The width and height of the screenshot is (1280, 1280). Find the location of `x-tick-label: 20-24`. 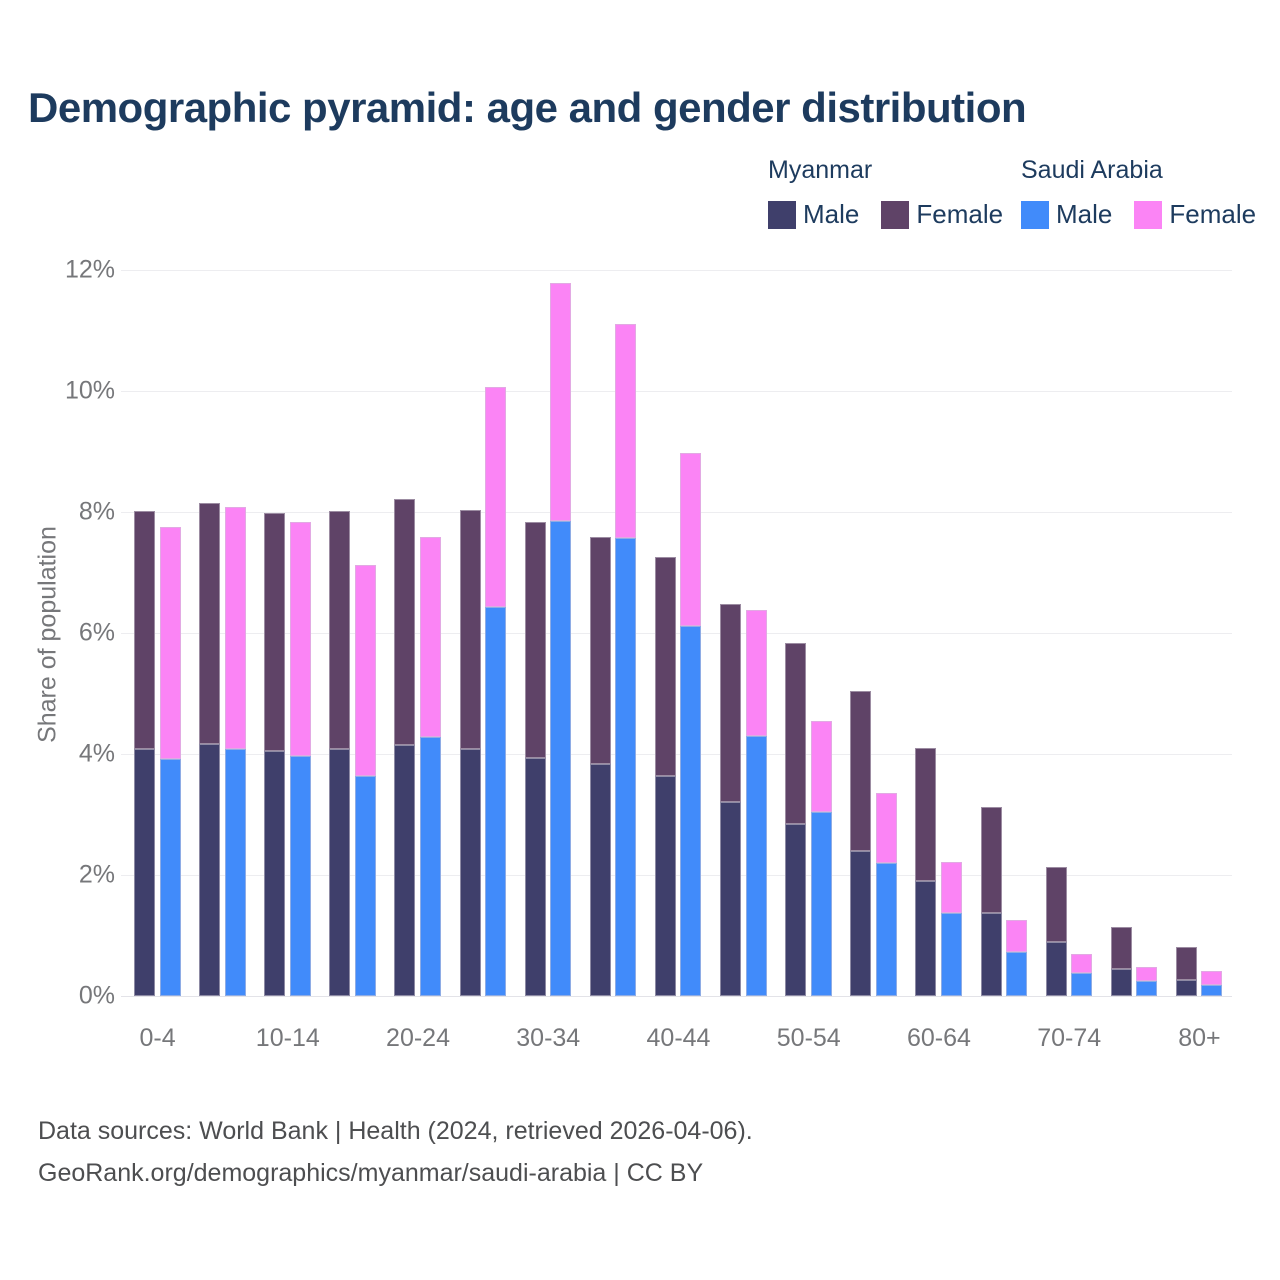

x-tick-label: 20-24 is located at coordinates (418, 1038).